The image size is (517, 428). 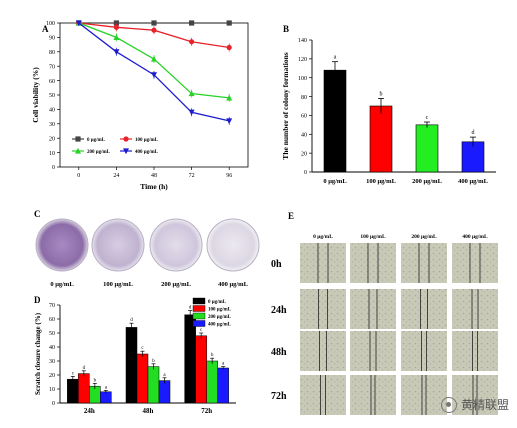 What do you see at coordinates (154, 176) in the screenshot?
I see `x-tick-label: 48` at bounding box center [154, 176].